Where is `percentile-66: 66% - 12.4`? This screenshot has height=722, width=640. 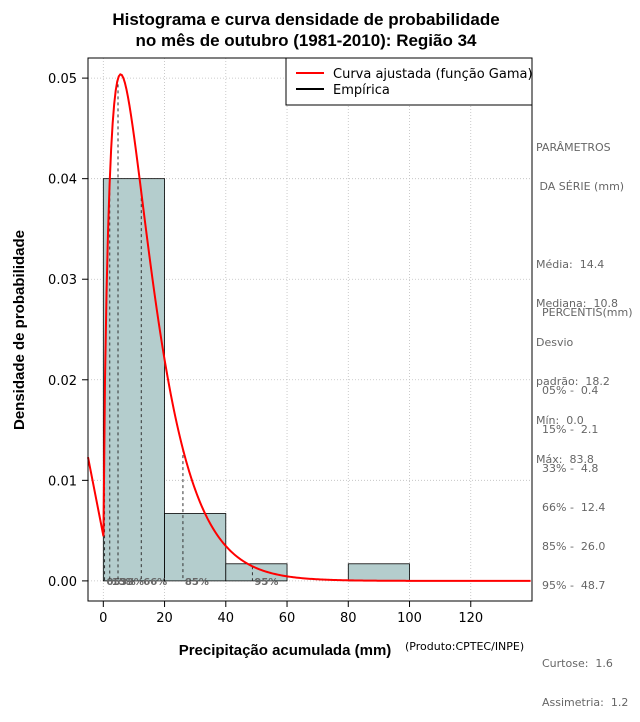
percentile-66: 66% - 12.4 is located at coordinates (574, 507).